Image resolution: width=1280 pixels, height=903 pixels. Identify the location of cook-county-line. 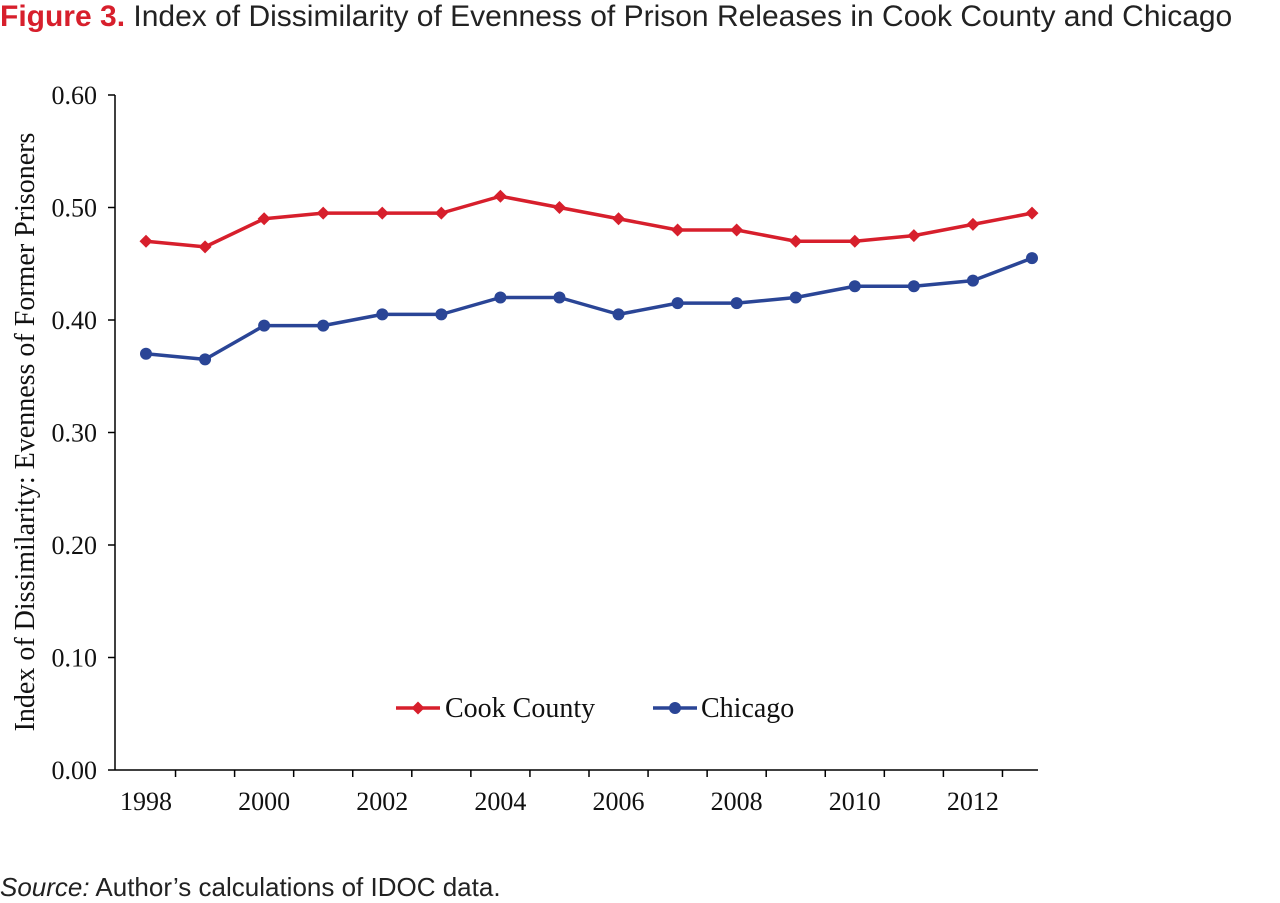
(589, 221).